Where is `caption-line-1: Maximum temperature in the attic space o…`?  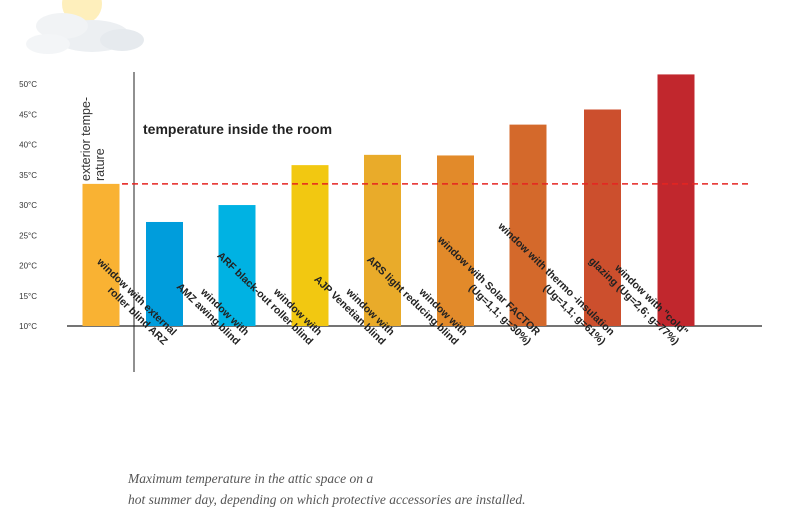
caption-line-1: Maximum temperature in the attic space o… is located at coordinates (251, 478).